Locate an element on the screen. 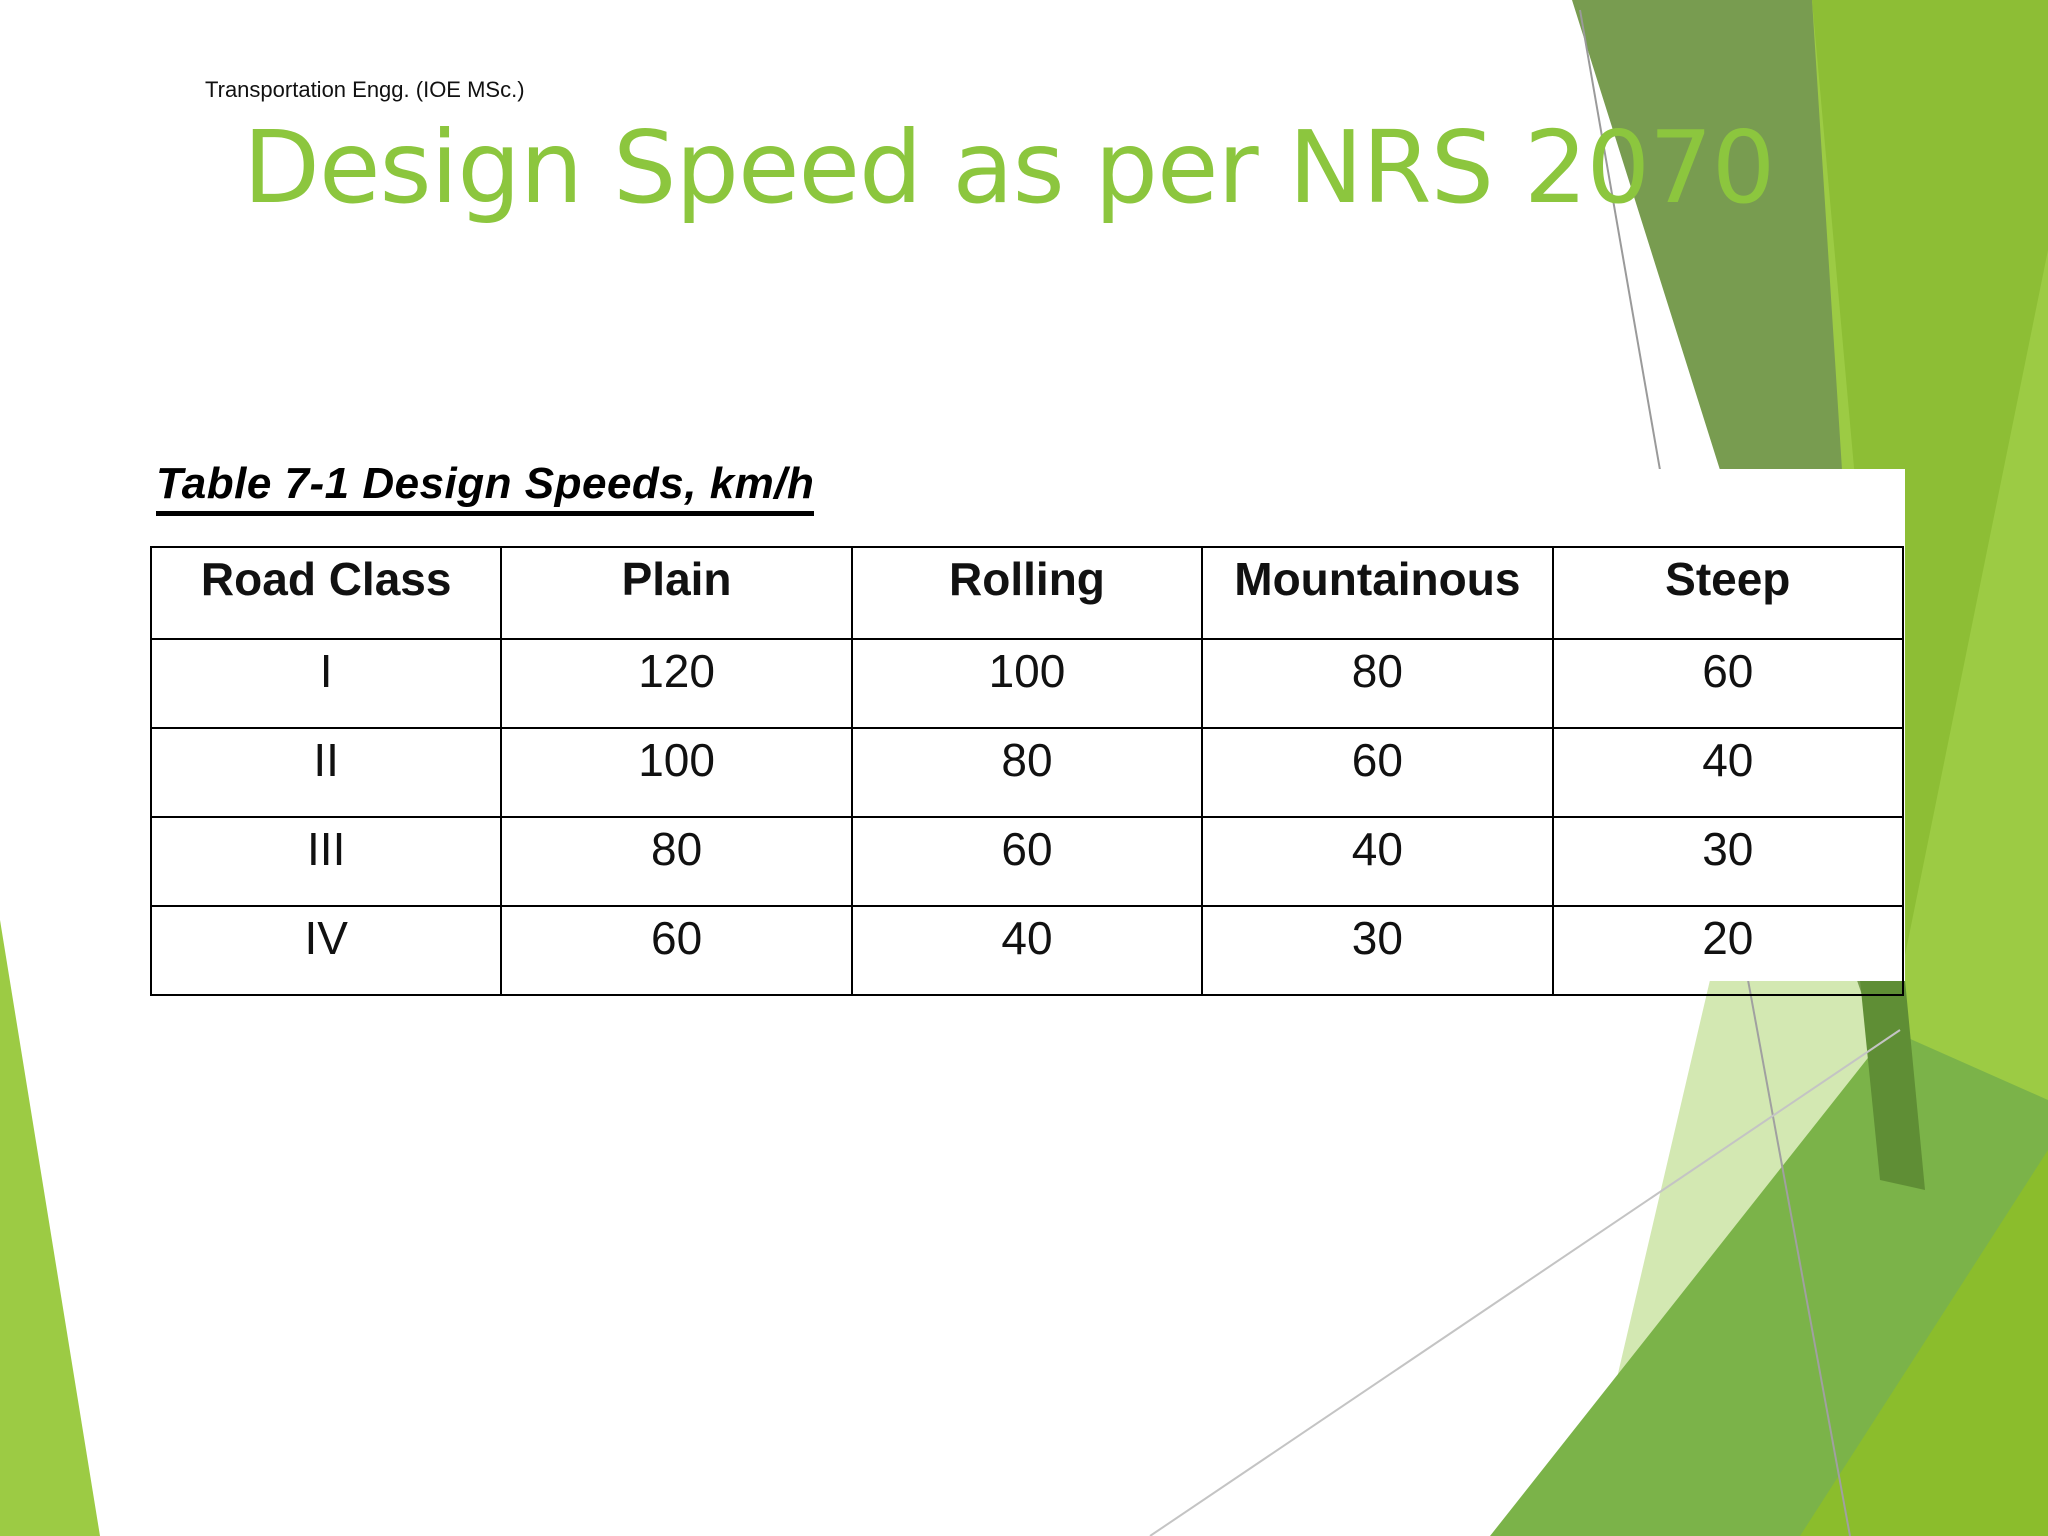  column-header-steep: Steep is located at coordinates (1728, 593).